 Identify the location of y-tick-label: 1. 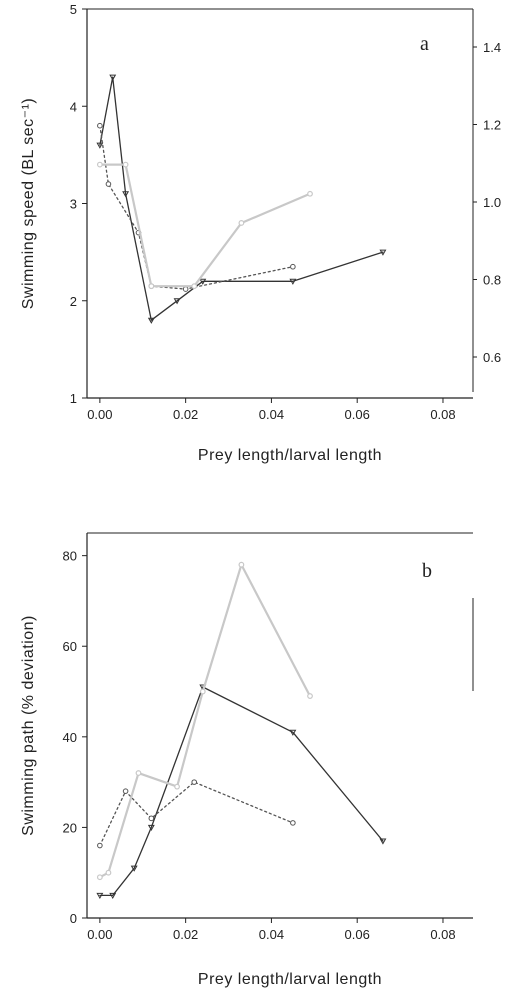
(73, 398).